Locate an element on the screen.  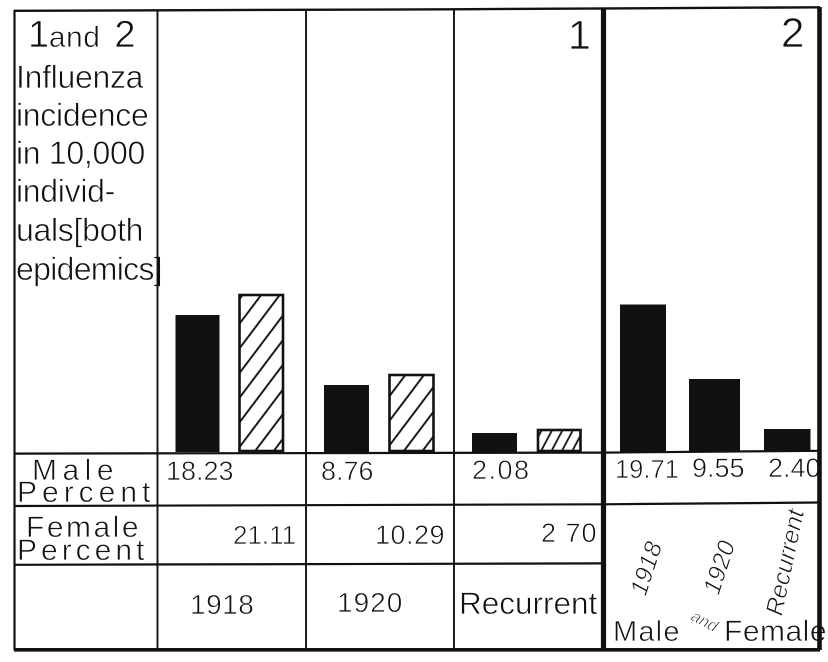
svg-text: 8.76 is located at coordinates (347, 471).